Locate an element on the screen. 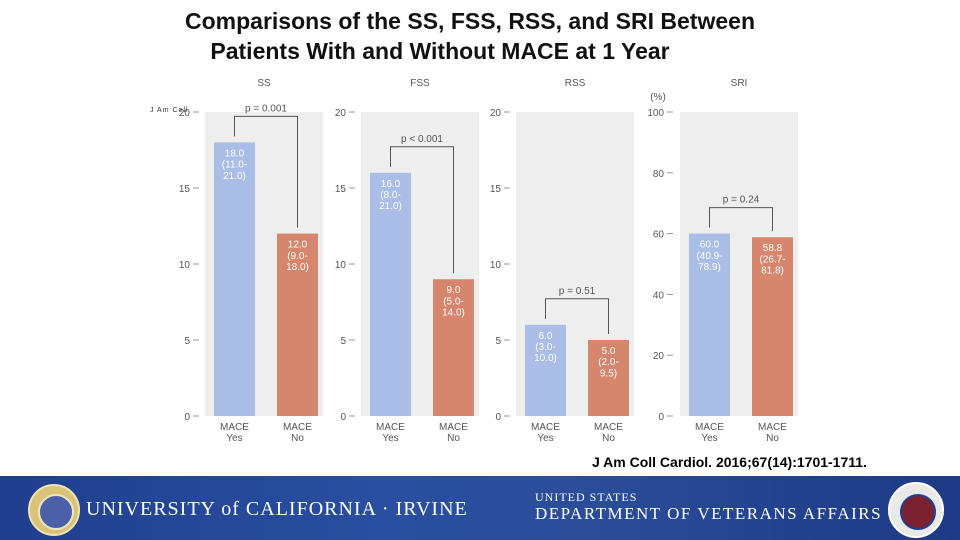 The width and height of the screenshot is (960, 540). rss-tick-label: 5 is located at coordinates (498, 341).